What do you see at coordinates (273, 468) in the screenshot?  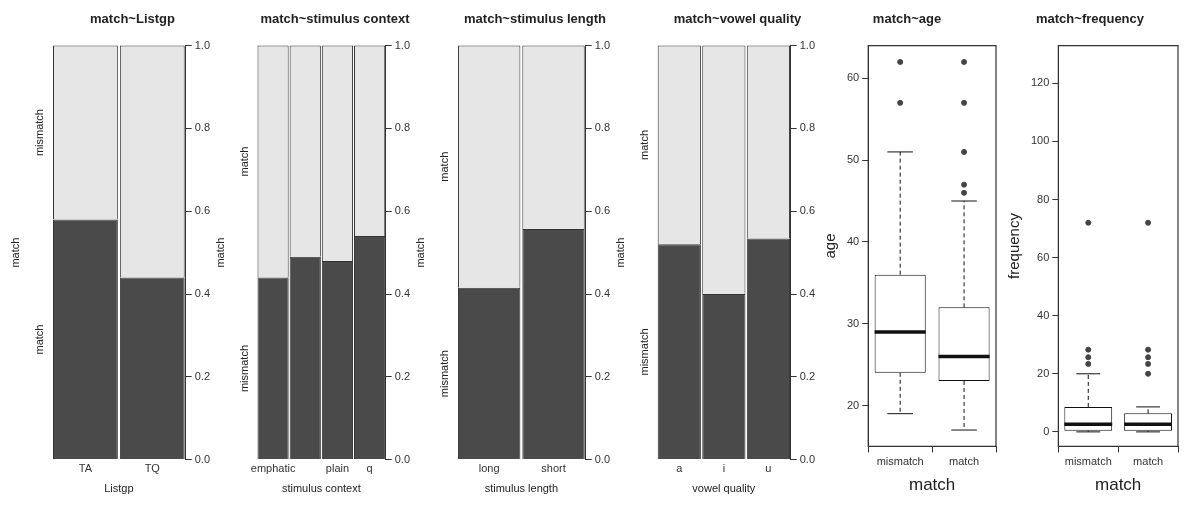 I see `x-tick-label: emphatic` at bounding box center [273, 468].